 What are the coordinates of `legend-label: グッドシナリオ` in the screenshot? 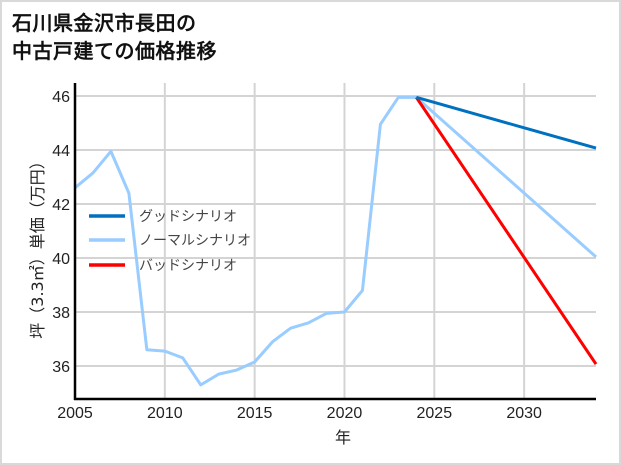 It's located at (188, 217).